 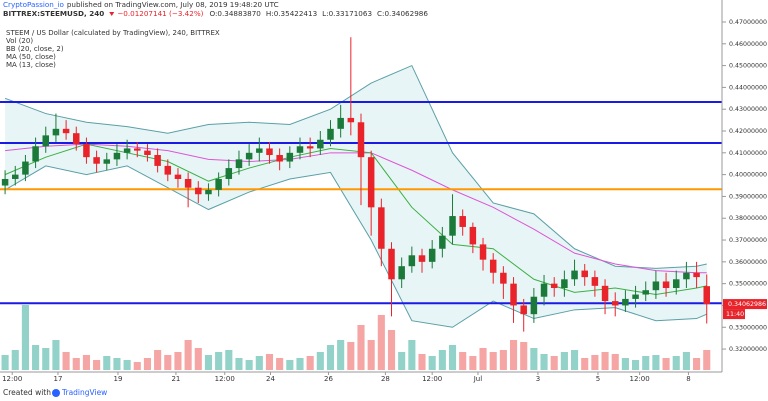 I want to click on y-tick-label: 0.46000000, so click(x=748, y=44).